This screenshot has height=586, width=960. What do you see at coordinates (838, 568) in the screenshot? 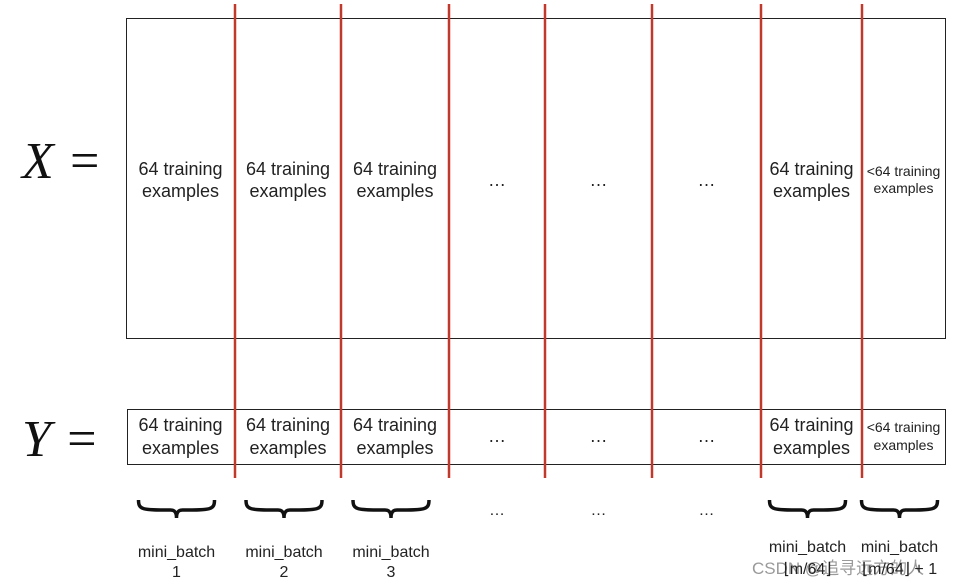
I see `watermark: CSDN @追寻远方的人` at bounding box center [838, 568].